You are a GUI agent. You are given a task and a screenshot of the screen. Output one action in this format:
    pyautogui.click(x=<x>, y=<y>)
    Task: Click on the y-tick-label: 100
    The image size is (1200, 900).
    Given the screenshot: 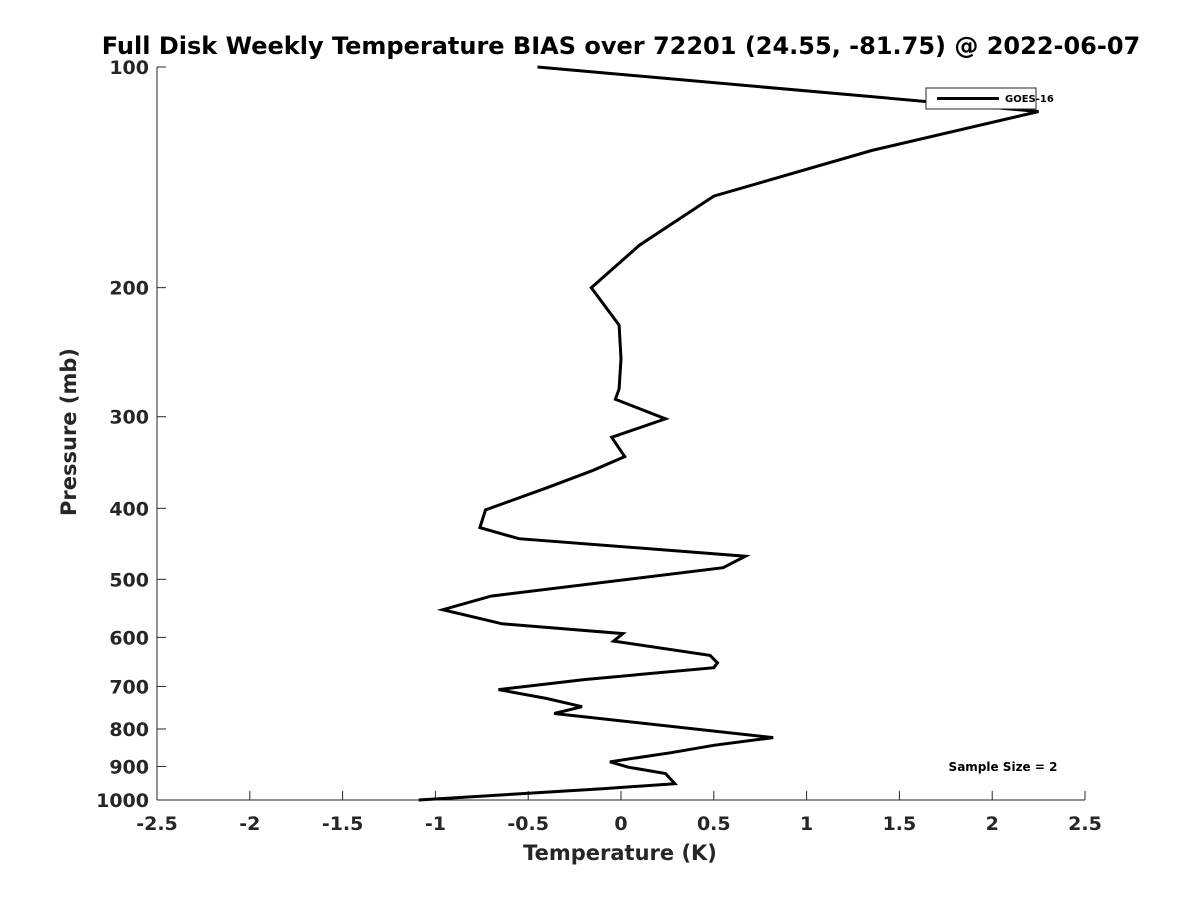 What is the action you would take?
    pyautogui.click(x=129, y=68)
    